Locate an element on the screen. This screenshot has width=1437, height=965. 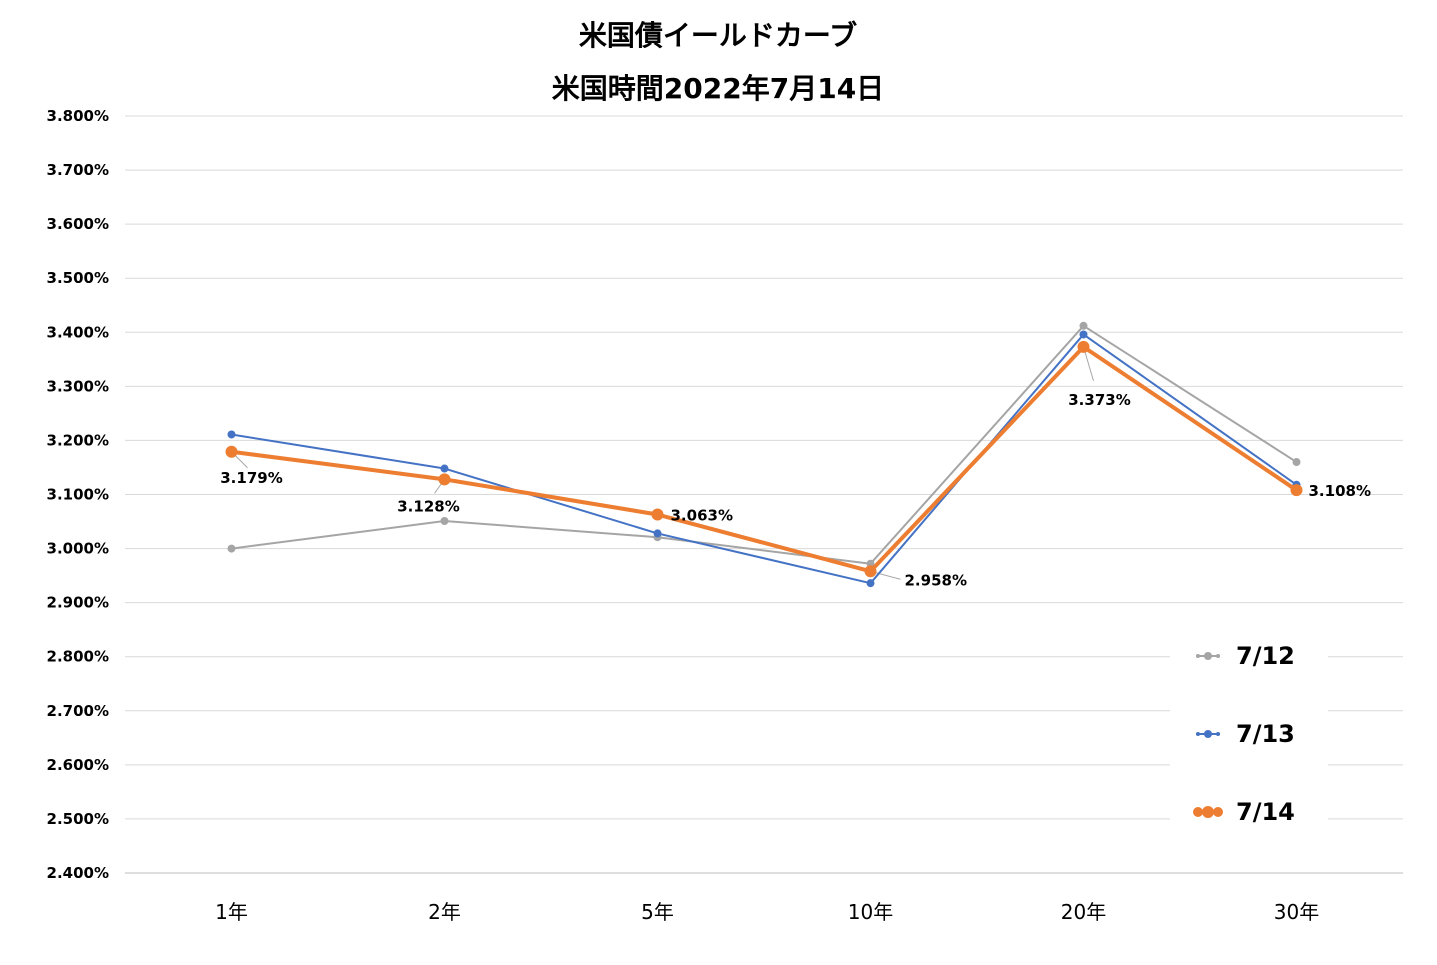
legend-label: 7/13 is located at coordinates (1265, 734).